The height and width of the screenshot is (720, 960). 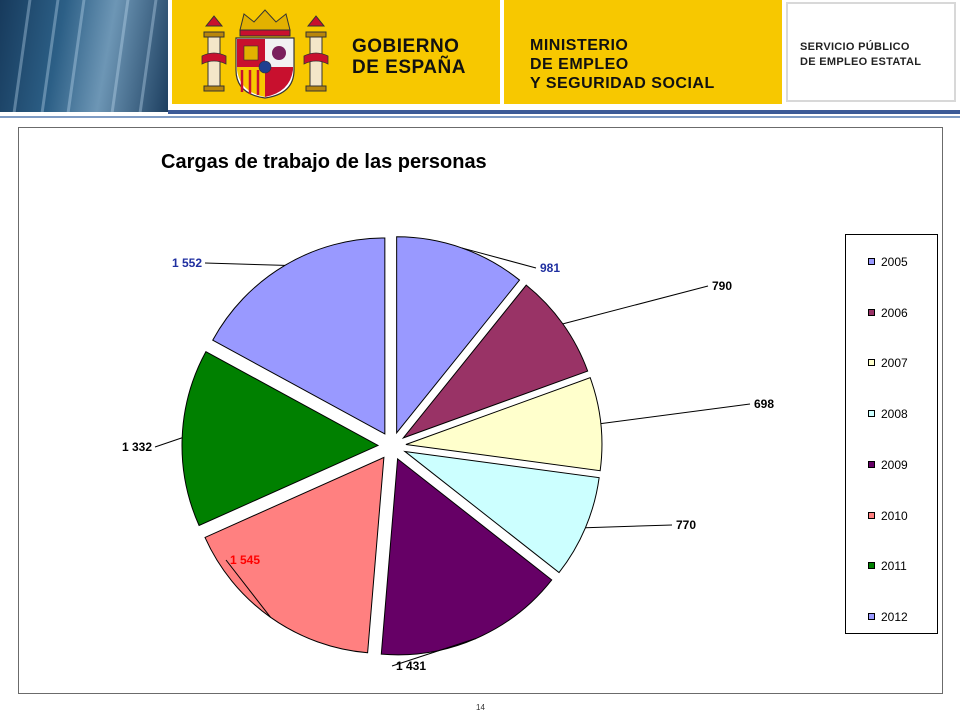 I want to click on legend-label-2008: 2008, so click(x=894, y=414).